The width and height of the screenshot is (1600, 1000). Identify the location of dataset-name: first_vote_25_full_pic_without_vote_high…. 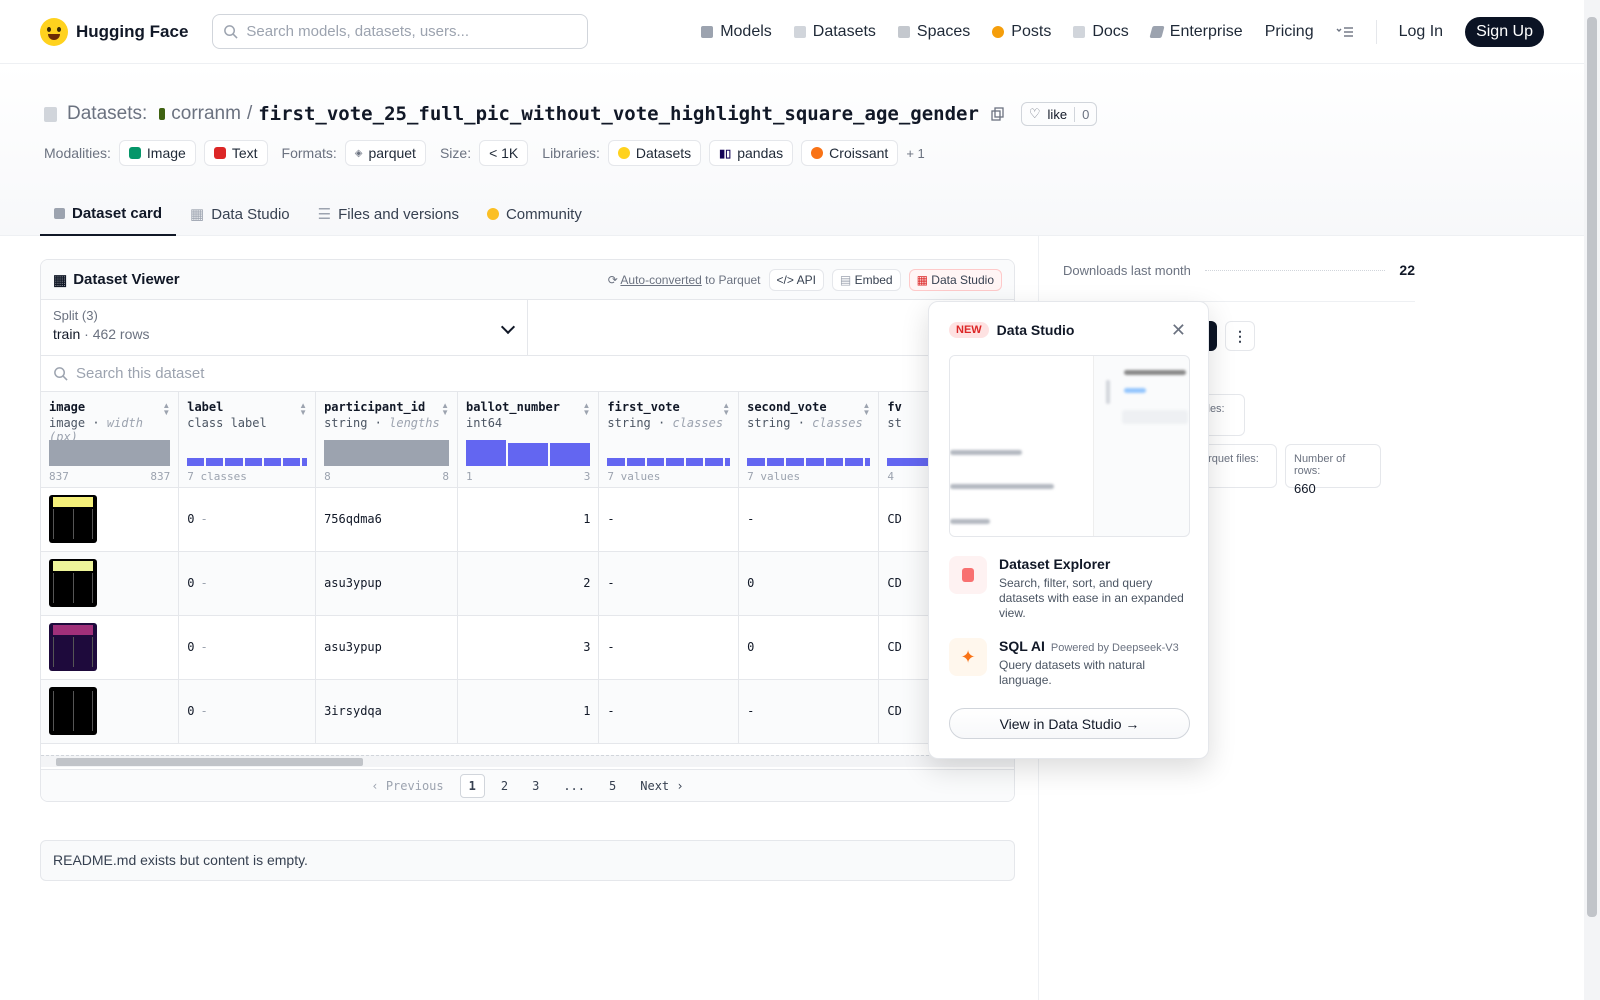
(618, 114).